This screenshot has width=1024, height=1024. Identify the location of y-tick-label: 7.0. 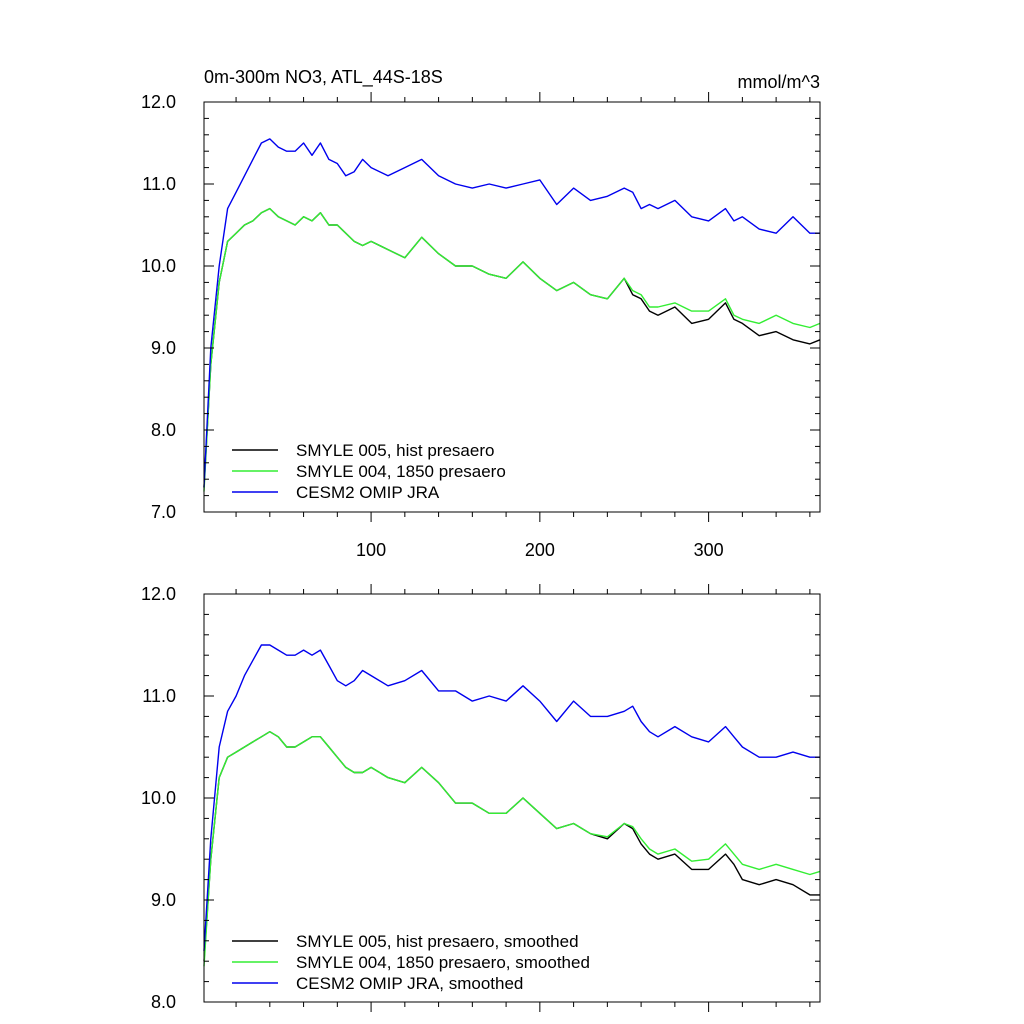
(163, 512).